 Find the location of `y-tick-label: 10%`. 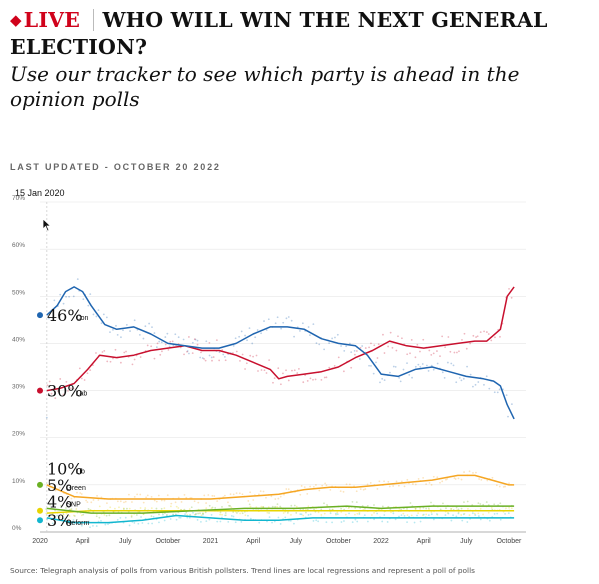

y-tick-label: 10% is located at coordinates (18, 481).